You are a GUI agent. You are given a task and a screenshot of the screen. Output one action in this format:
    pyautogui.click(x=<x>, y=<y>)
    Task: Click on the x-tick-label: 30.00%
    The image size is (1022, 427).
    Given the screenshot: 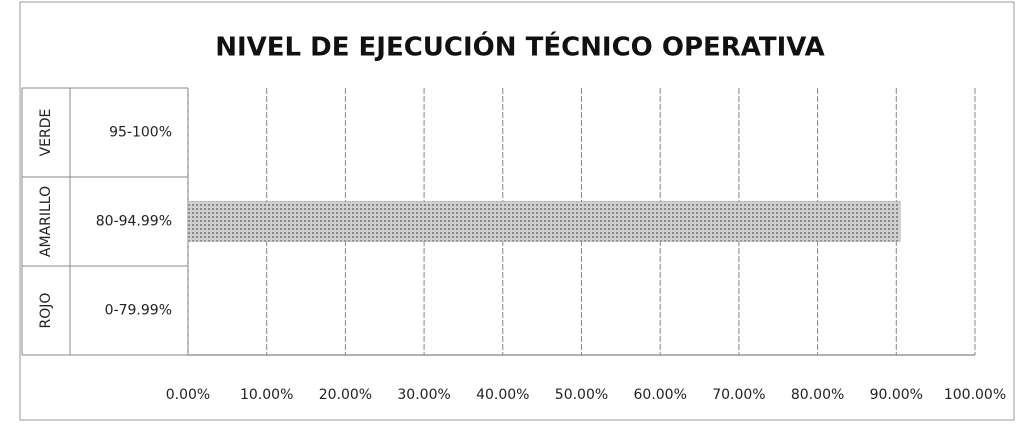 What is the action you would take?
    pyautogui.click(x=423, y=395)
    